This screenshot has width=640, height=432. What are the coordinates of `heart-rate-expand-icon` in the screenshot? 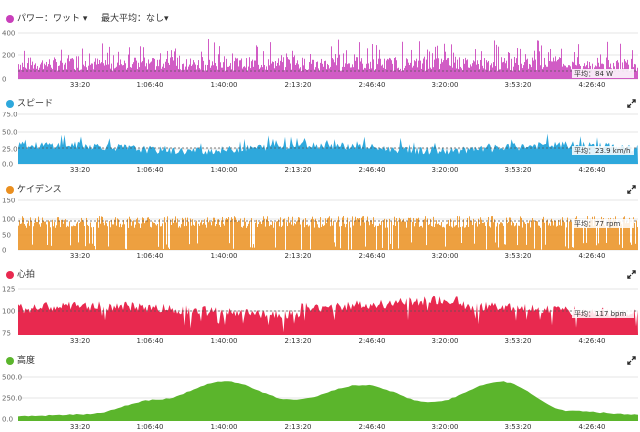 It's located at (631, 274).